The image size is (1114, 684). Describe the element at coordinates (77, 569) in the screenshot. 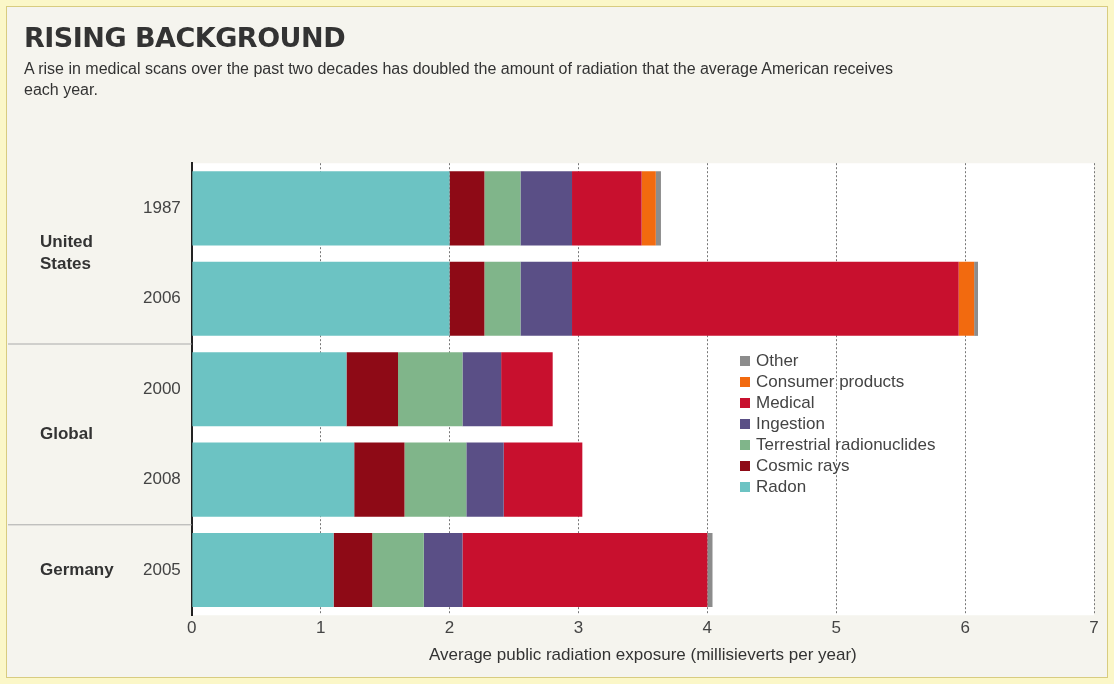

I see `text: Germany` at that location.